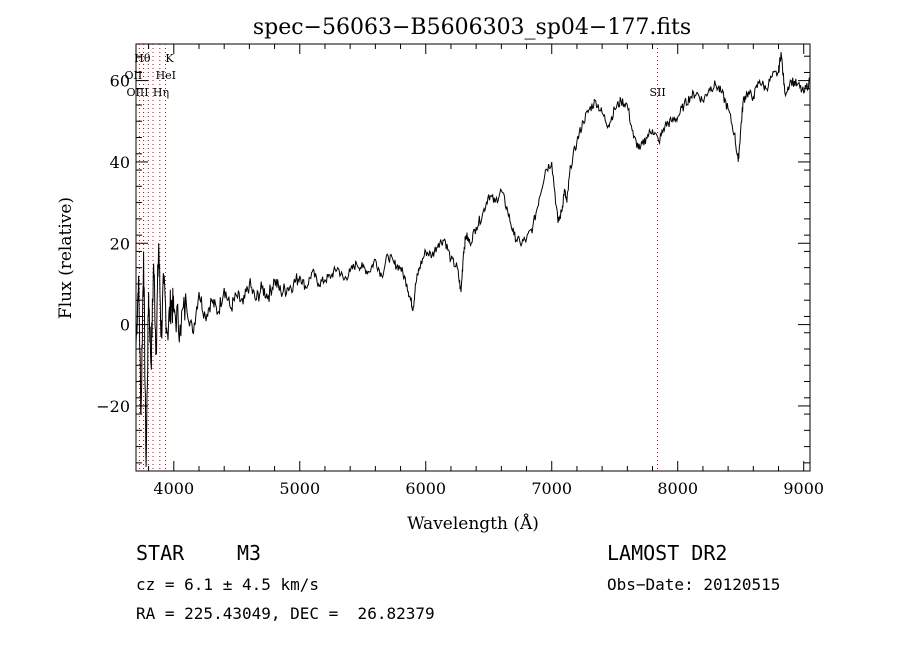 The image size is (900, 650). I want to click on line-marker-label: OIII, so click(138, 92).